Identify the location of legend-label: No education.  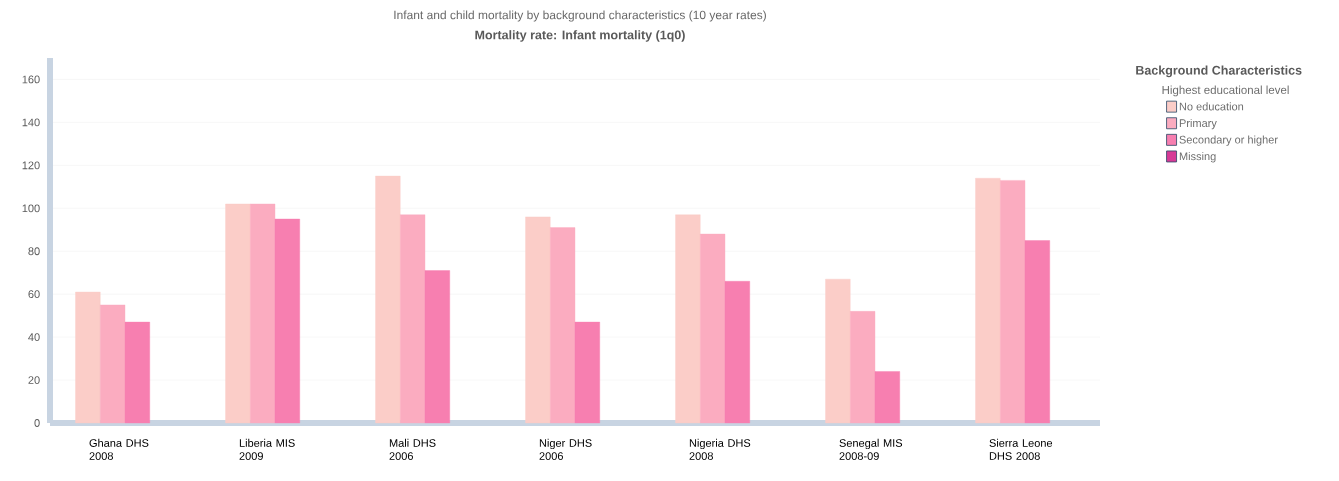
(1211, 106).